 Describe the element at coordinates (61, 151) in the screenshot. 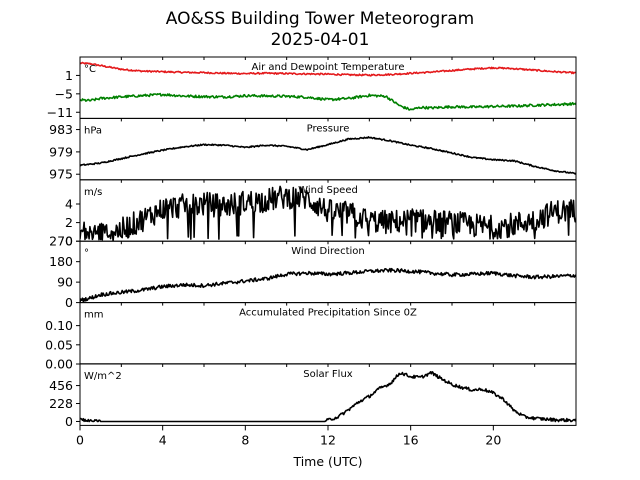

I see `pressure-ytick-label: 979` at that location.